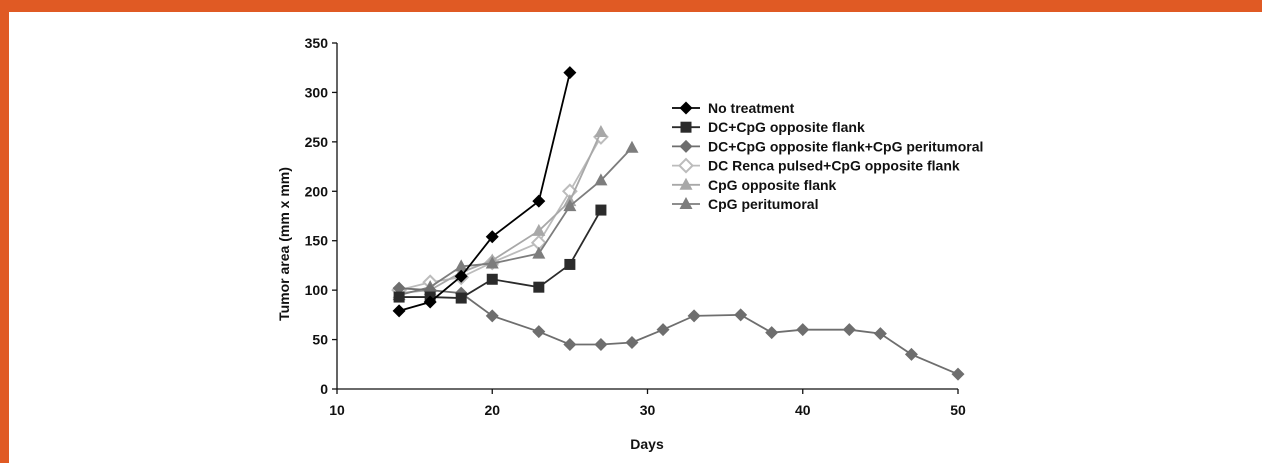  Describe the element at coordinates (958, 410) in the screenshot. I see `x-tick-label: 50` at that location.